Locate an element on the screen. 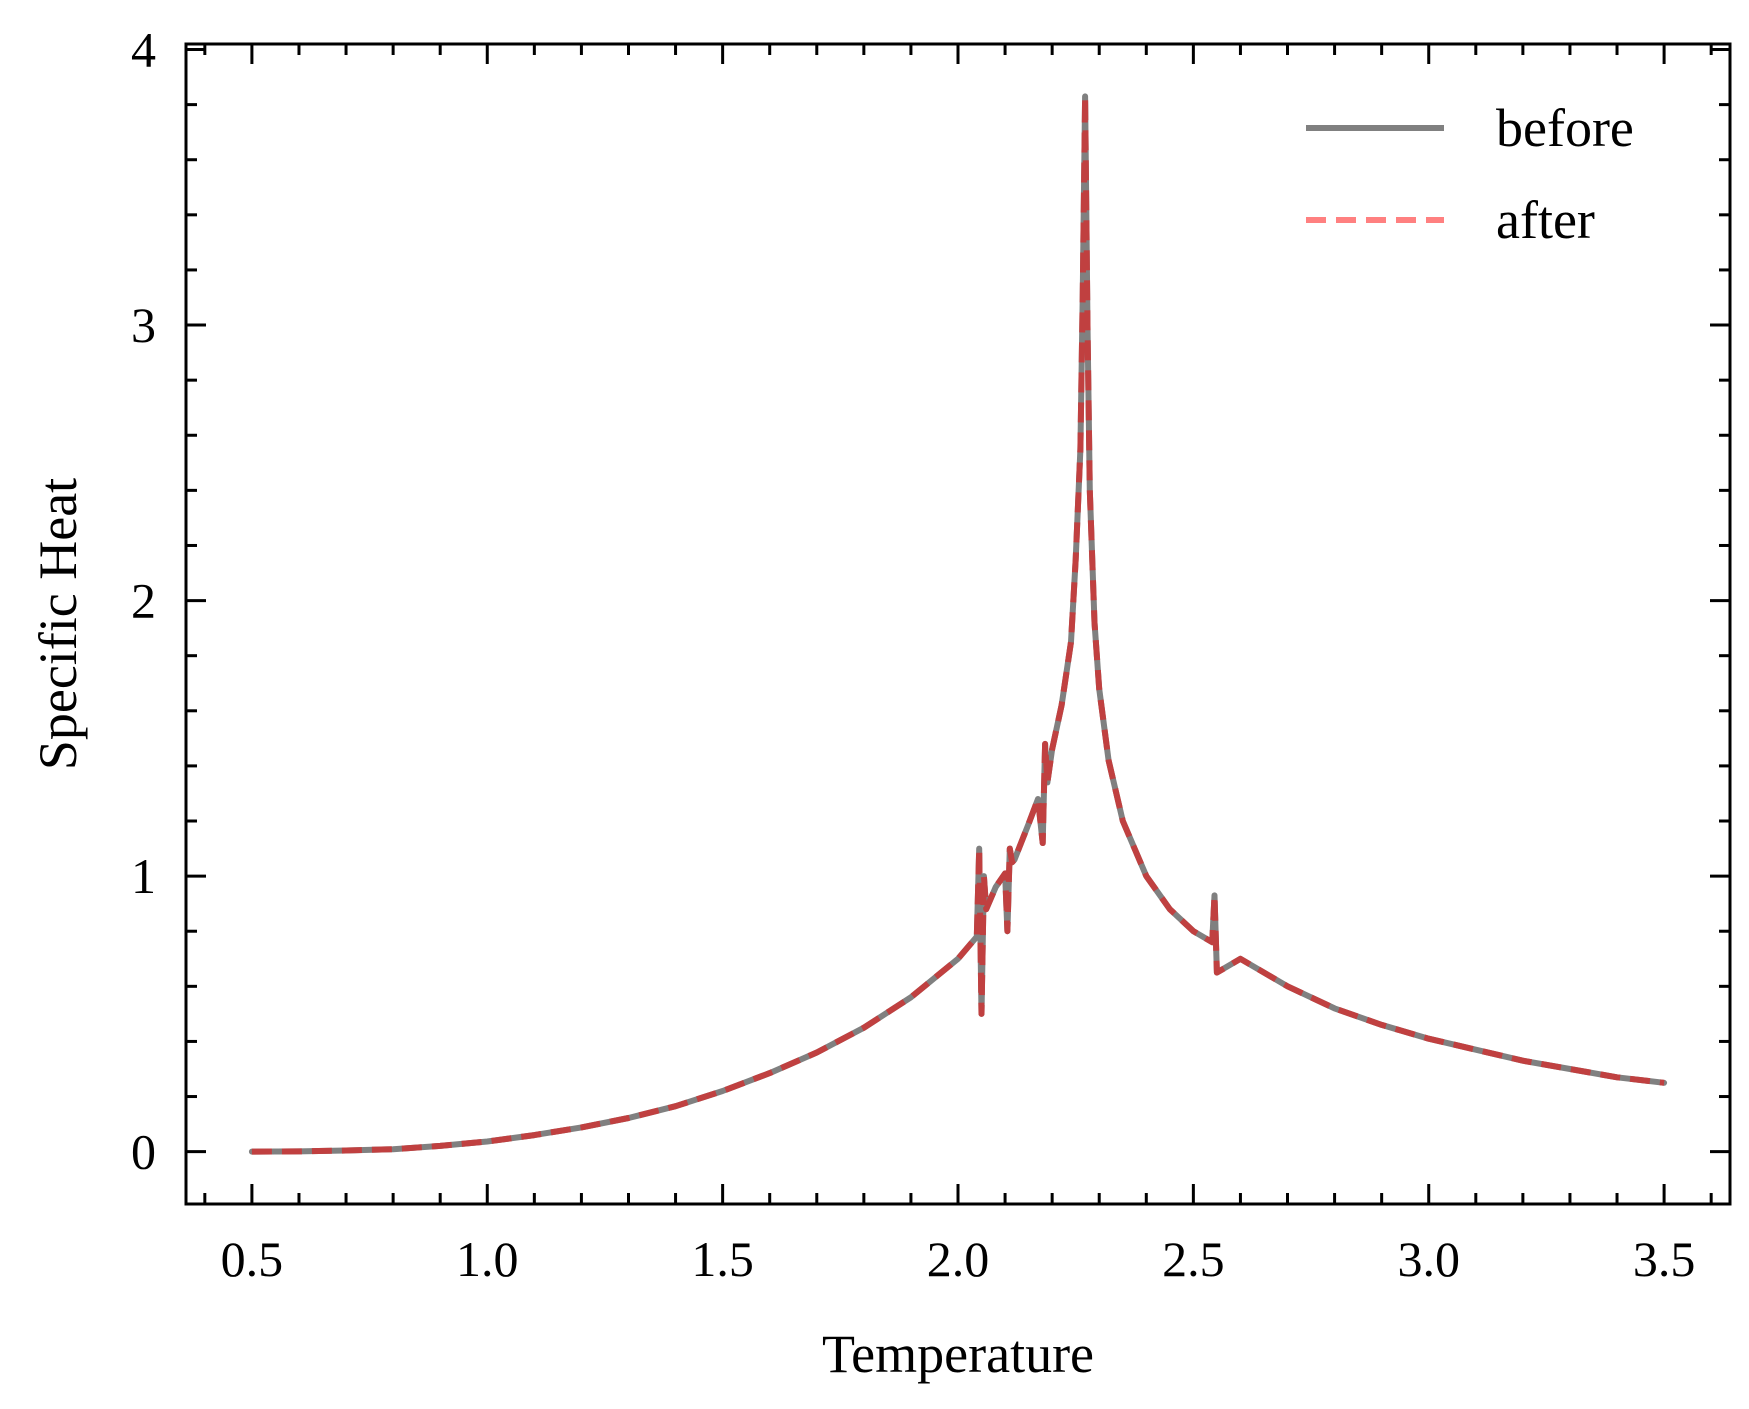 Image resolution: width=1749 pixels, height=1409 pixels. x-tick-label: 3.0 is located at coordinates (1428, 1259).